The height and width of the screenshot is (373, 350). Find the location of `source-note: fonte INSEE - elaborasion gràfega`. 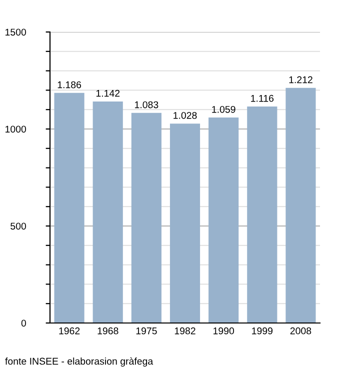

source-note: fonte INSEE - elaborasion gràfega is located at coordinates (79, 362).